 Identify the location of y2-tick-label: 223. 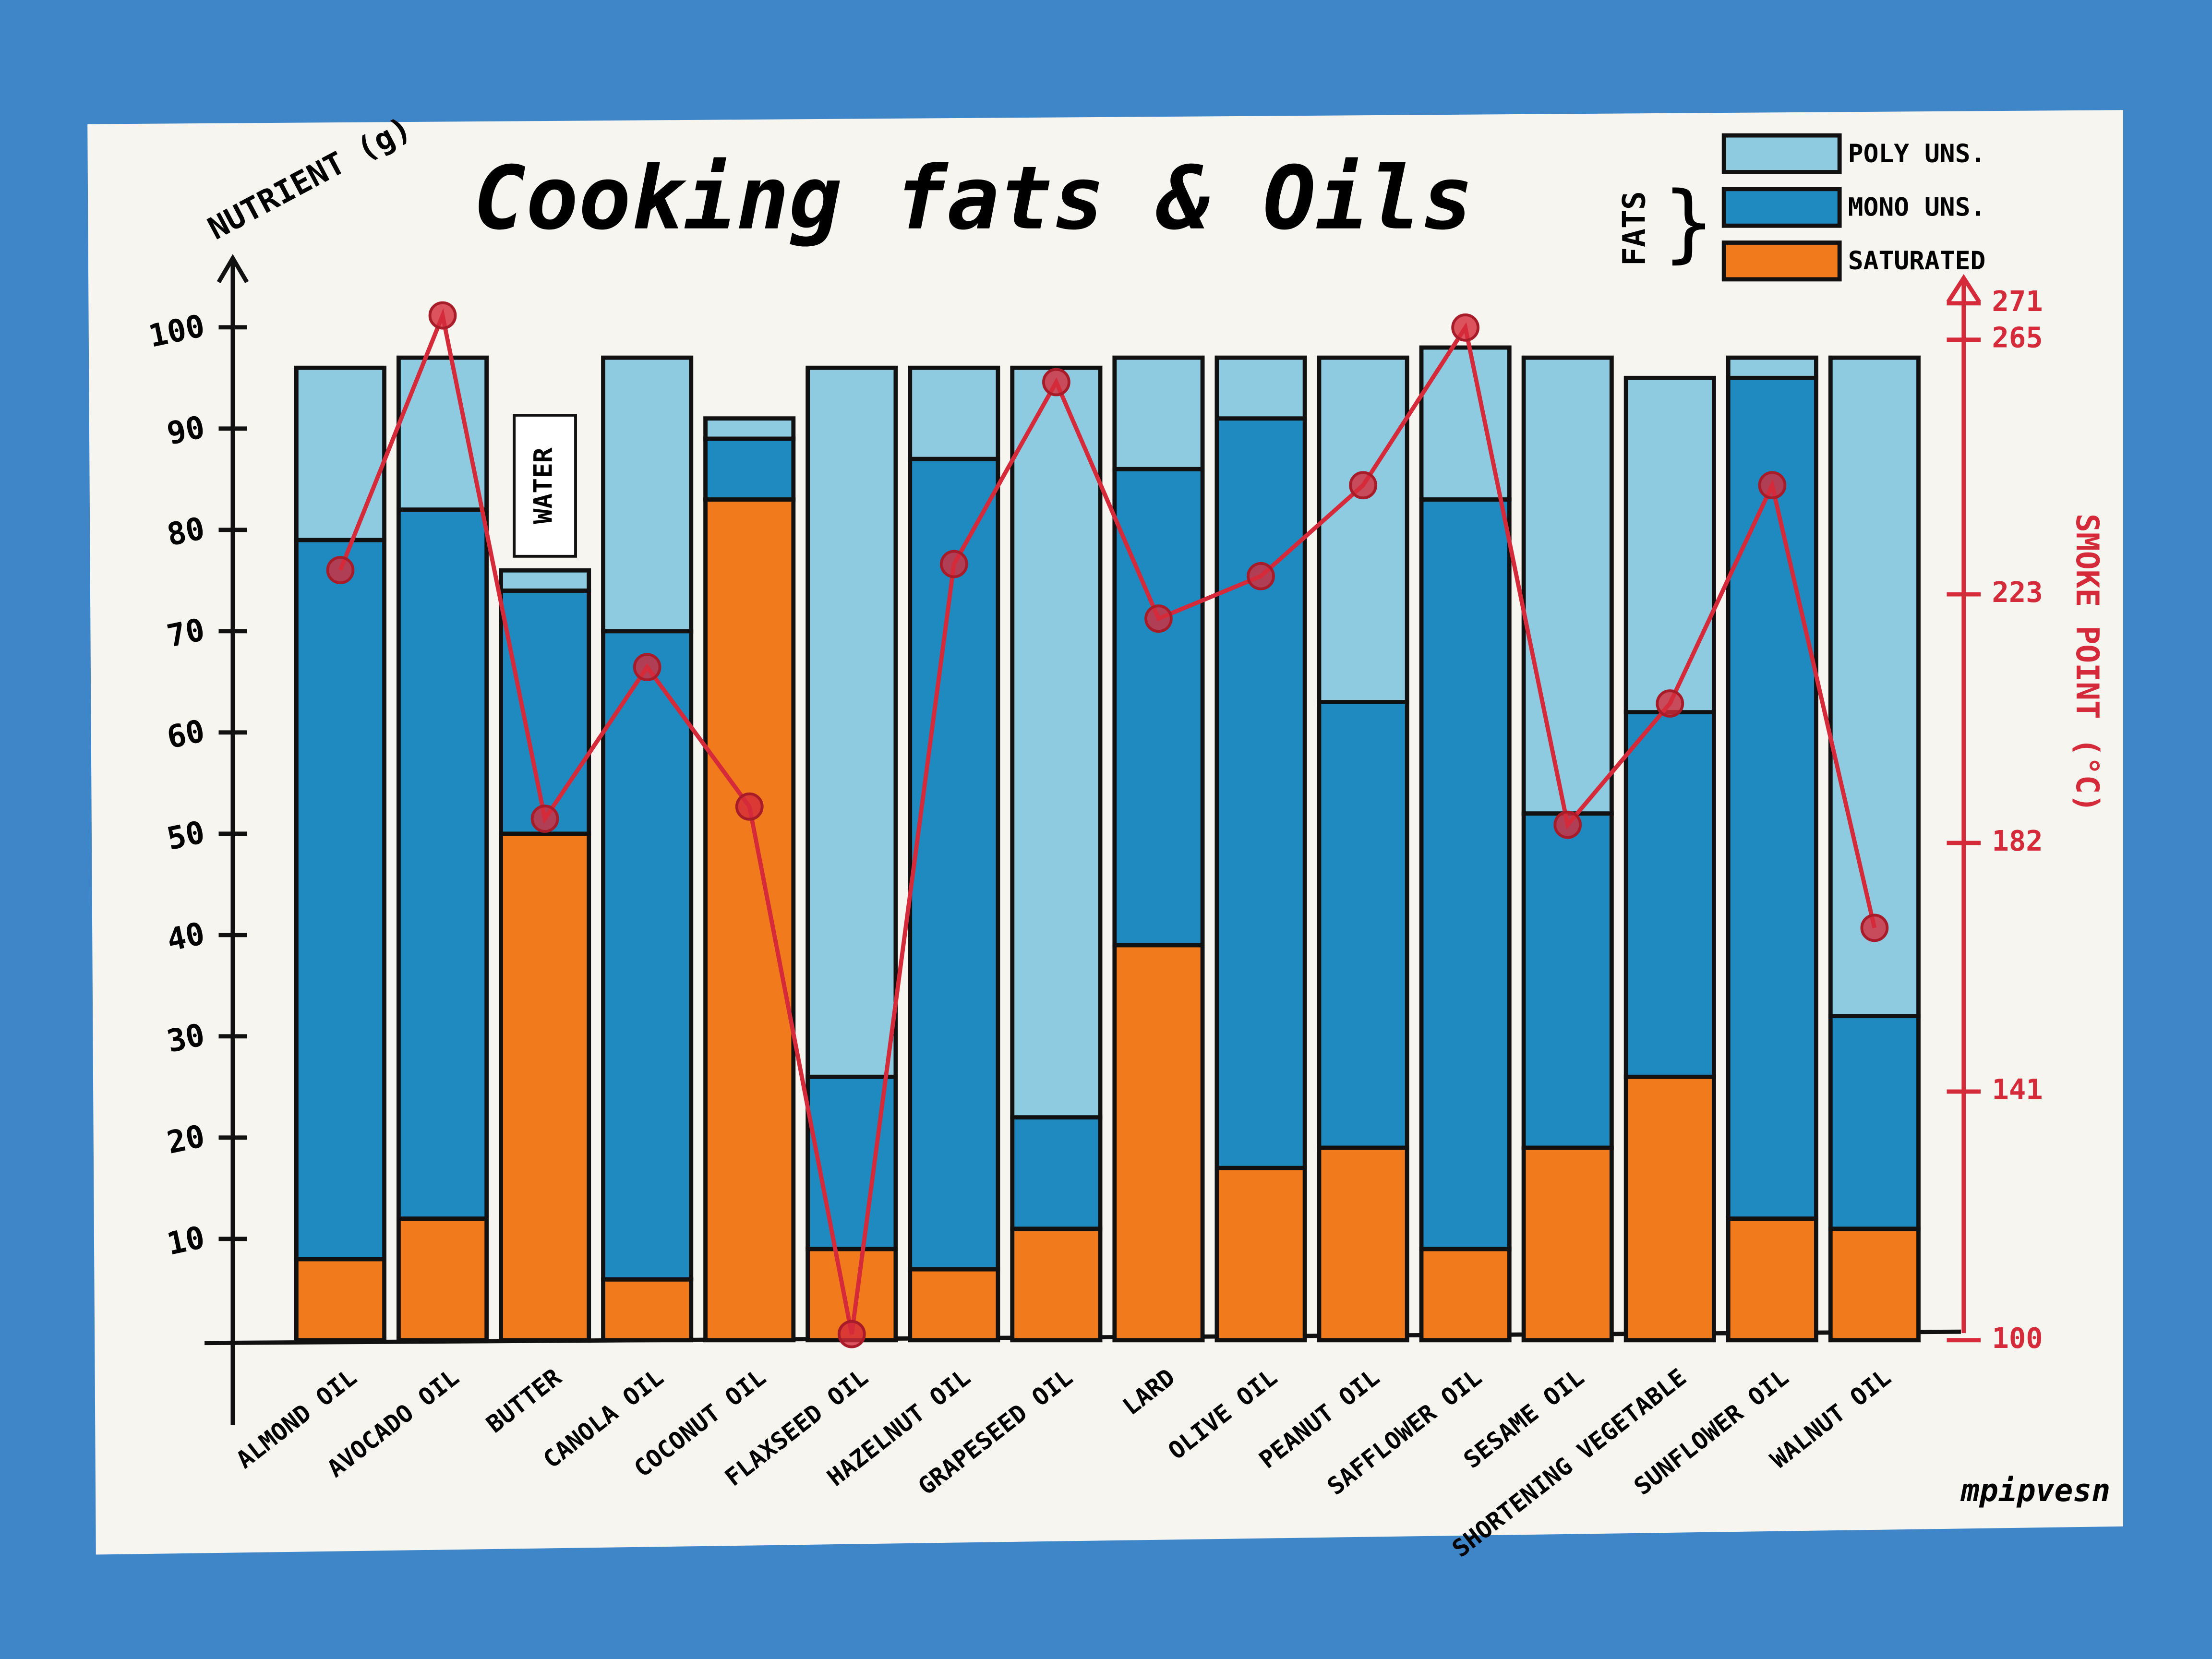
(2017, 593).